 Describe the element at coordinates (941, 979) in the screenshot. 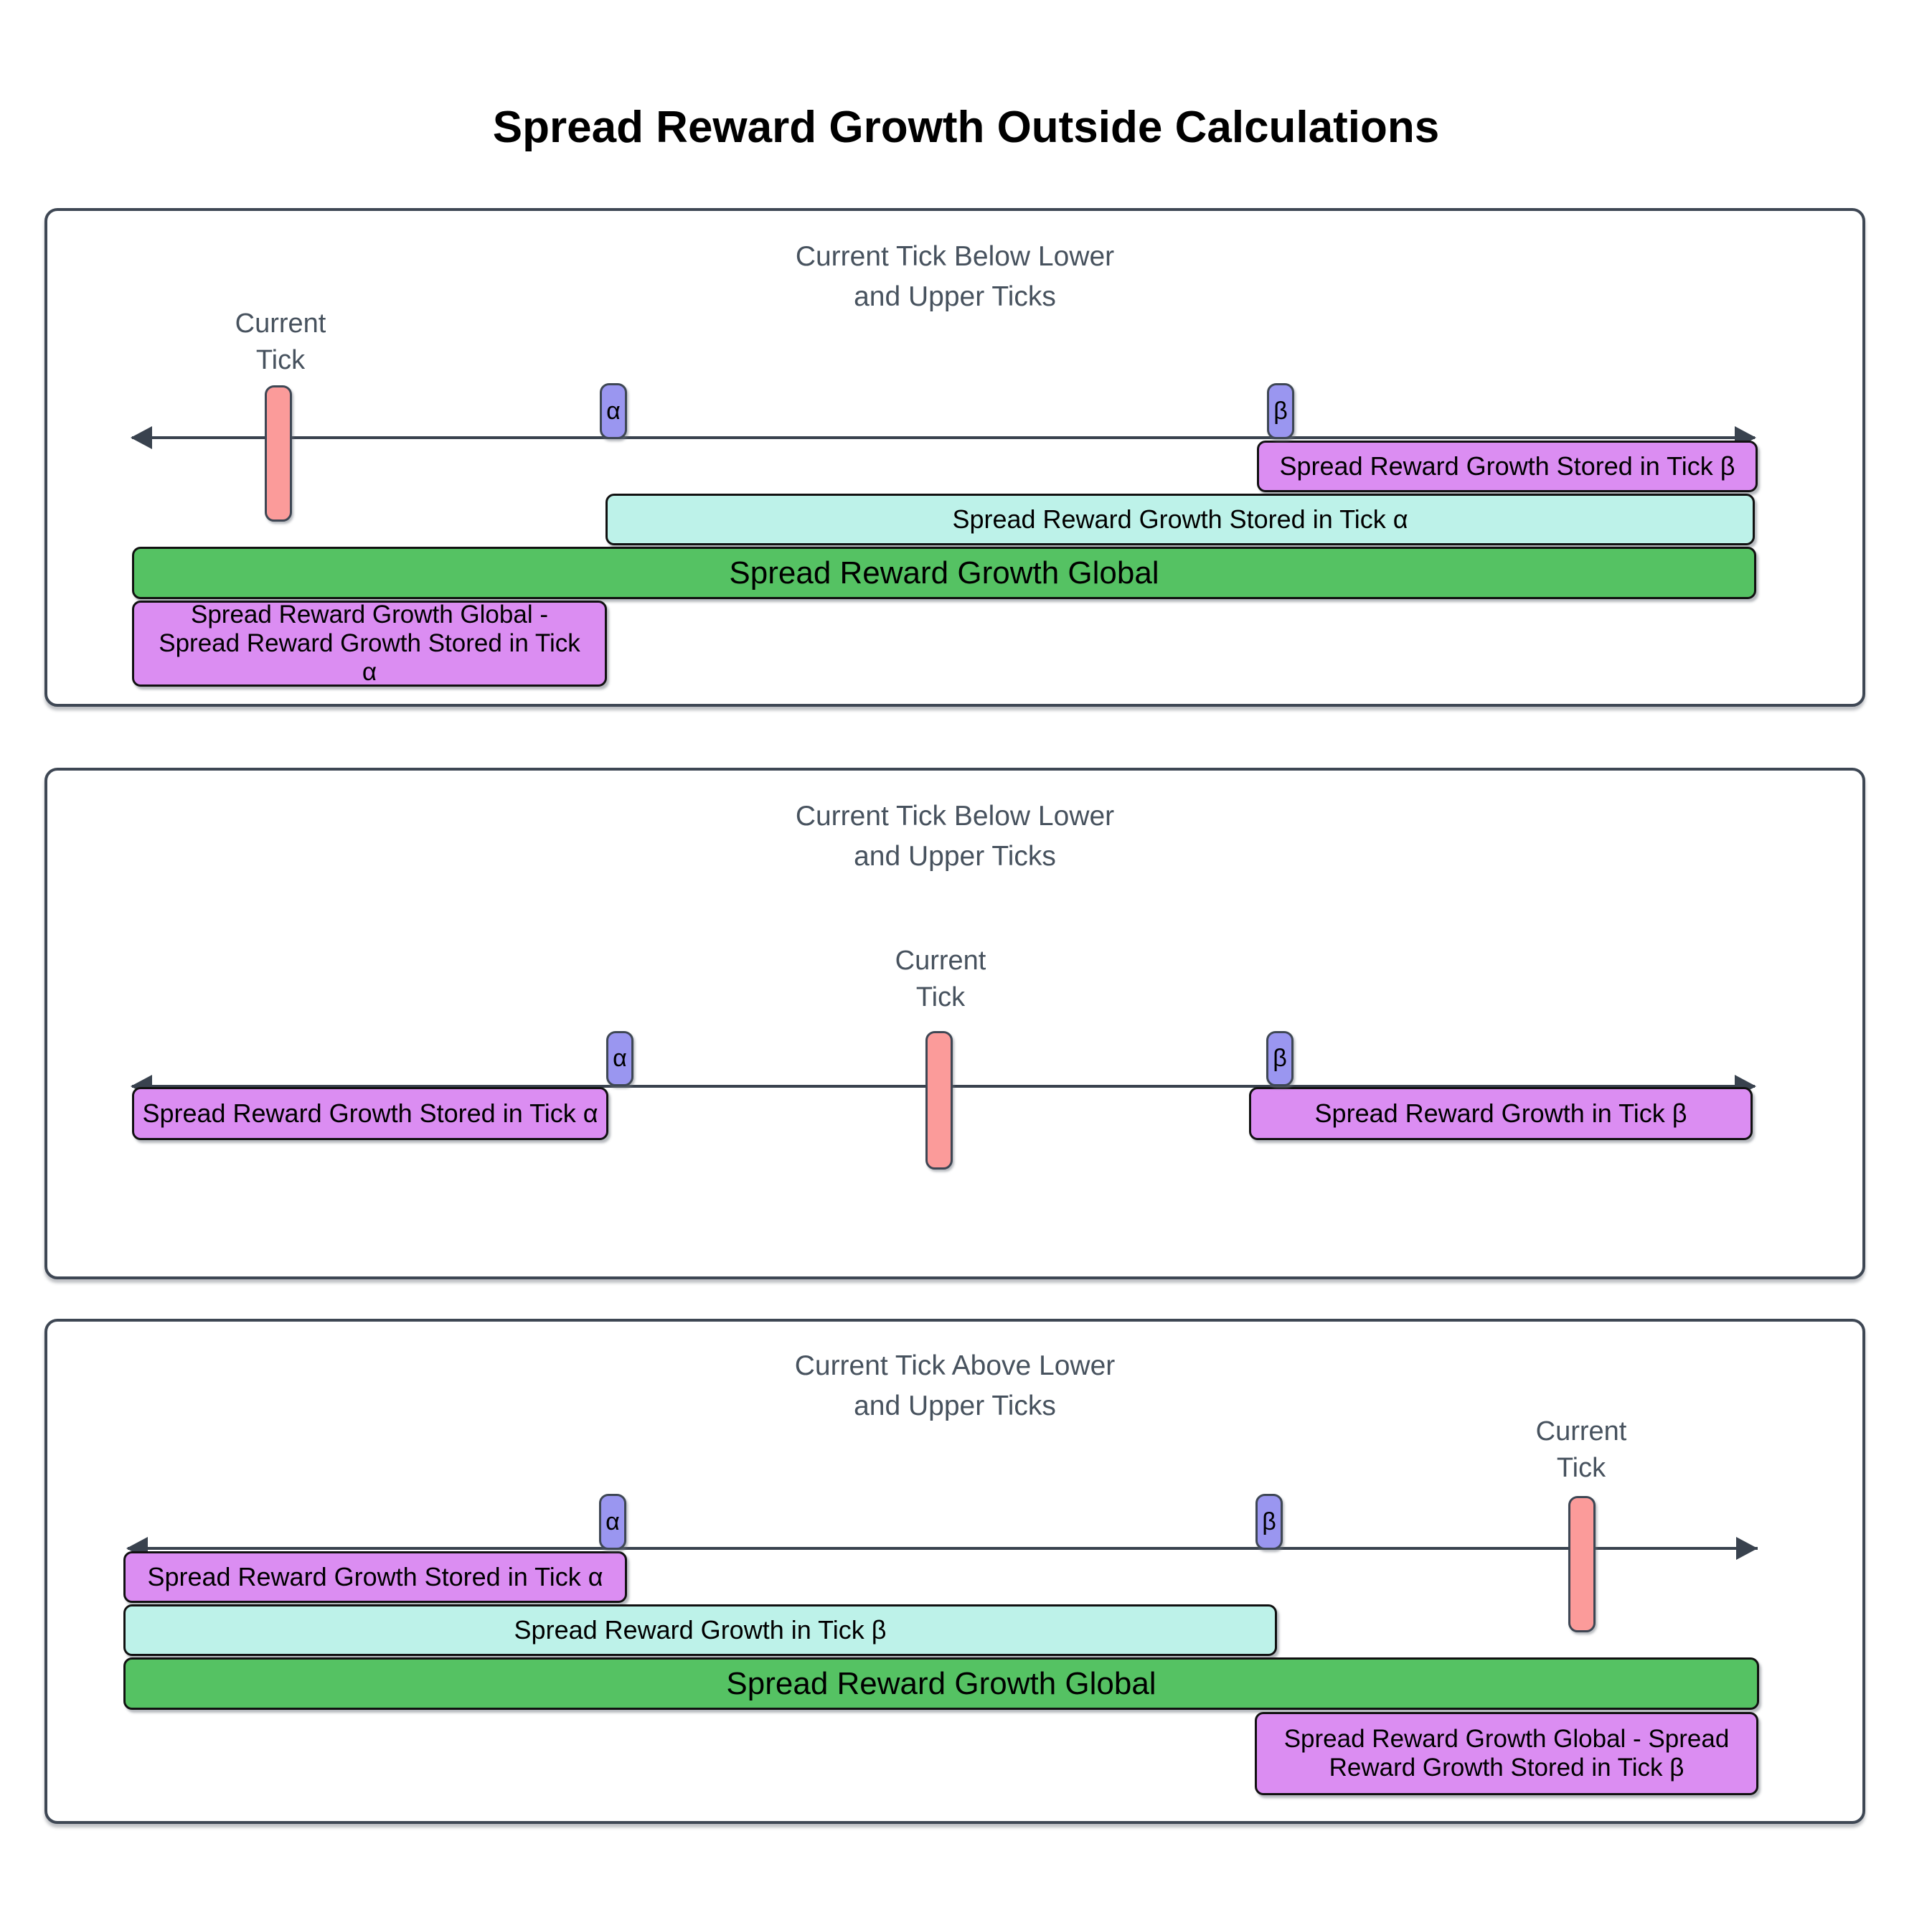

I see `panel-2-current-tick-label: Current Tick` at that location.